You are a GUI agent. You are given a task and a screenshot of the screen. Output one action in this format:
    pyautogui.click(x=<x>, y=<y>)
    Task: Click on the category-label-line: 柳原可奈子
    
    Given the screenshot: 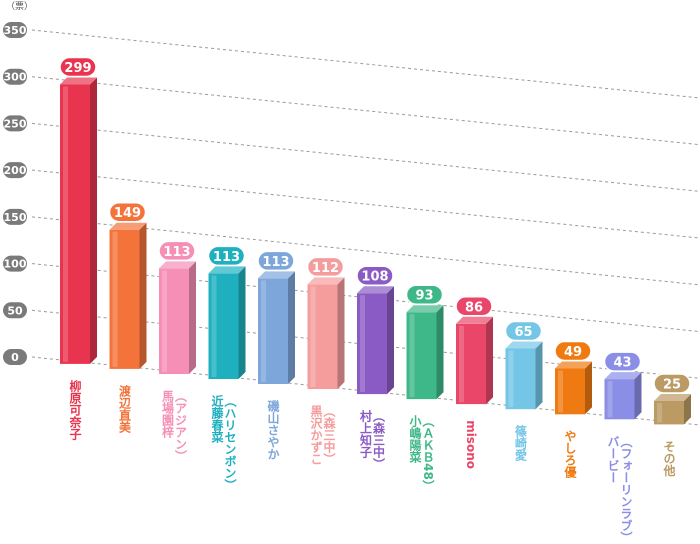 What is the action you would take?
    pyautogui.click(x=75, y=409)
    